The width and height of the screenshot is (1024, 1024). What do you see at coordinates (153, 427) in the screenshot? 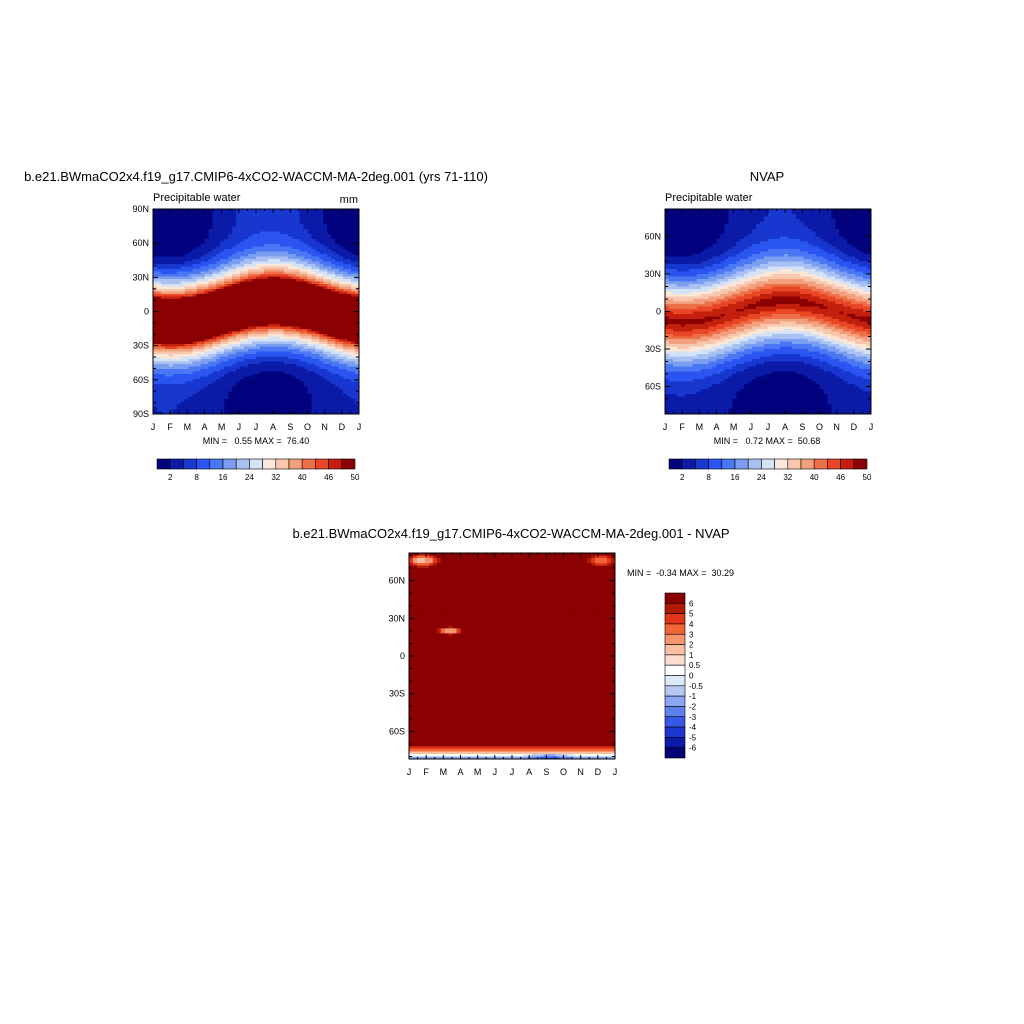
I see `x-tick-label: J` at bounding box center [153, 427].